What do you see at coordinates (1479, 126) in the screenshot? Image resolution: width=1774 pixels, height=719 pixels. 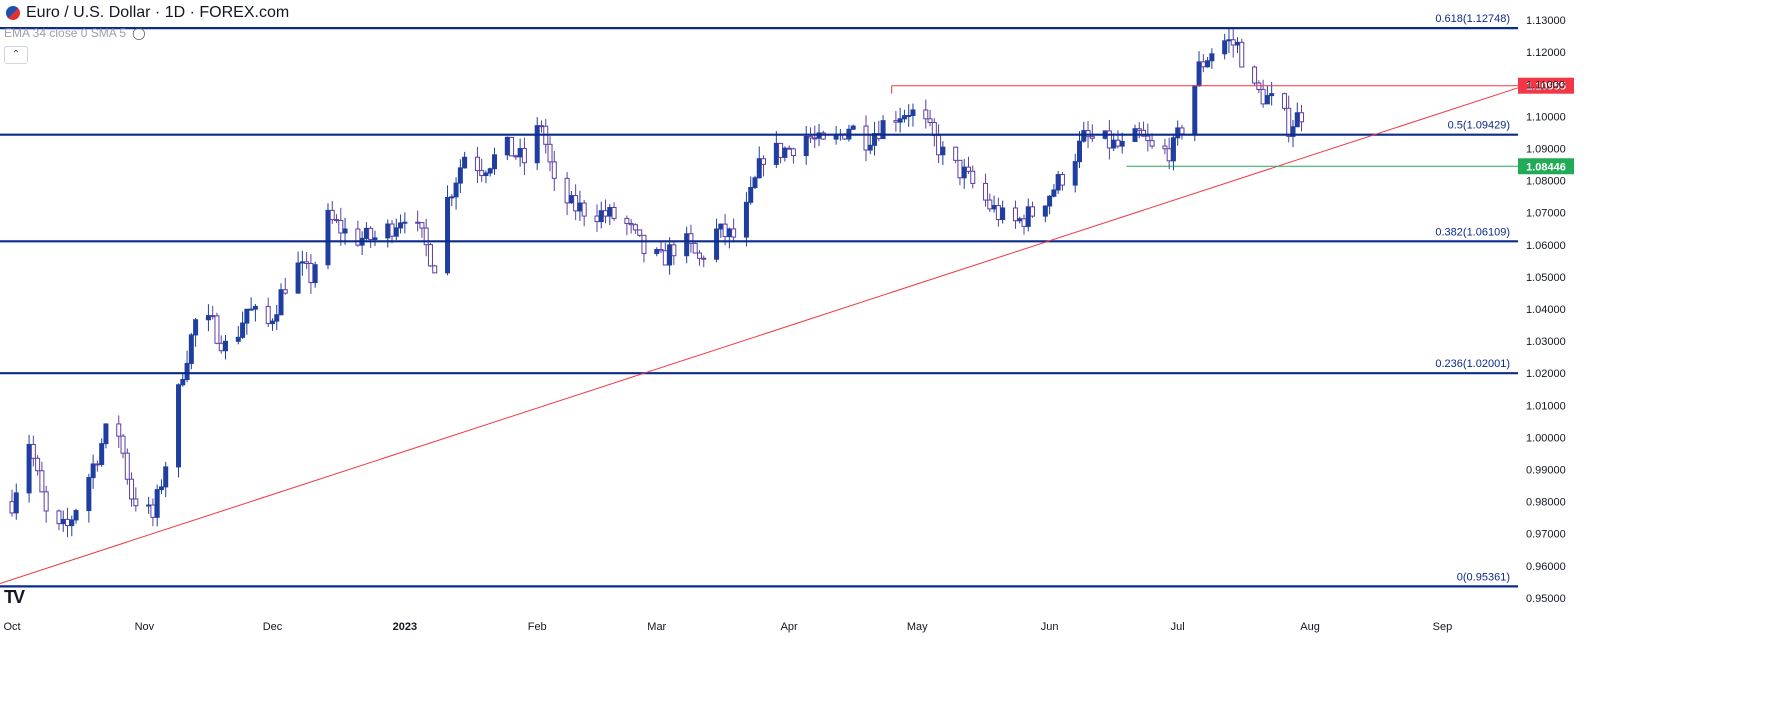 I see `fib-level-label: 0.5(1.09429)` at bounding box center [1479, 126].